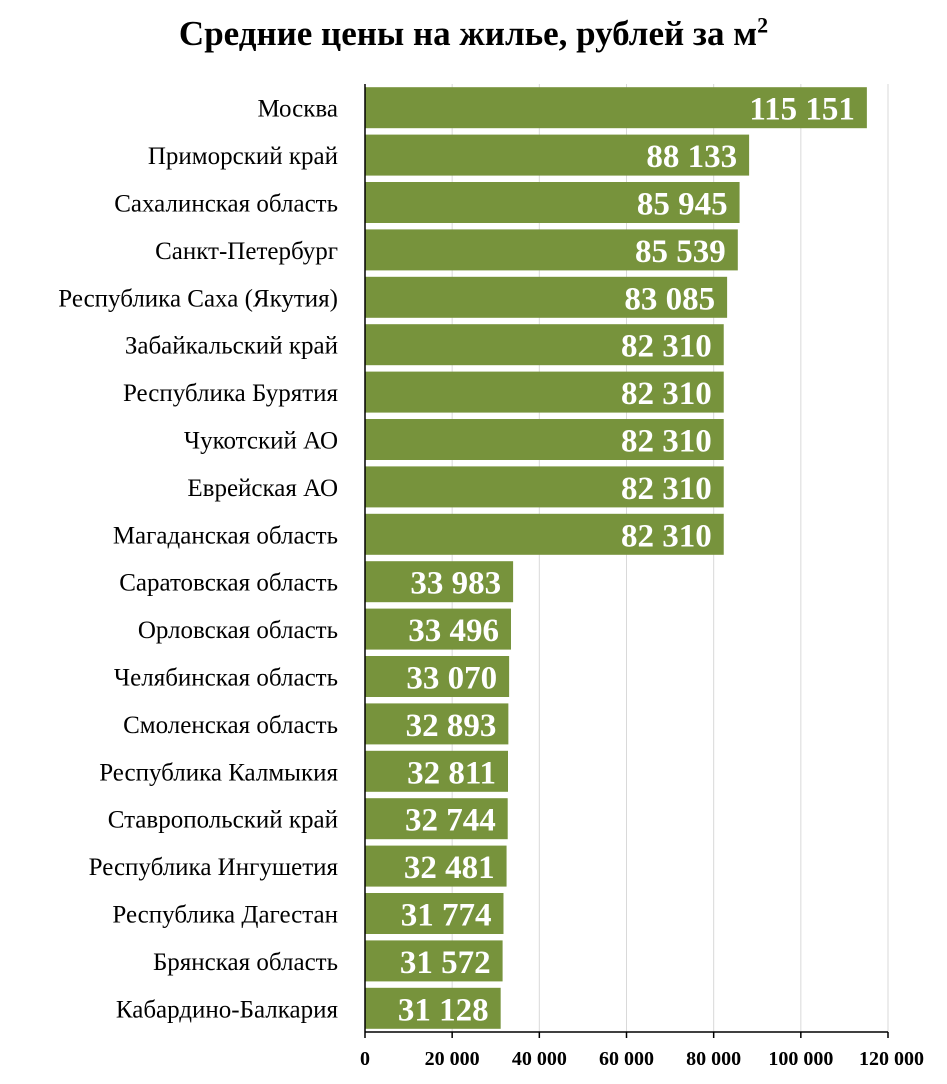  Describe the element at coordinates (713, 1059) in the screenshot. I see `x-tick-label: 80 000` at that location.